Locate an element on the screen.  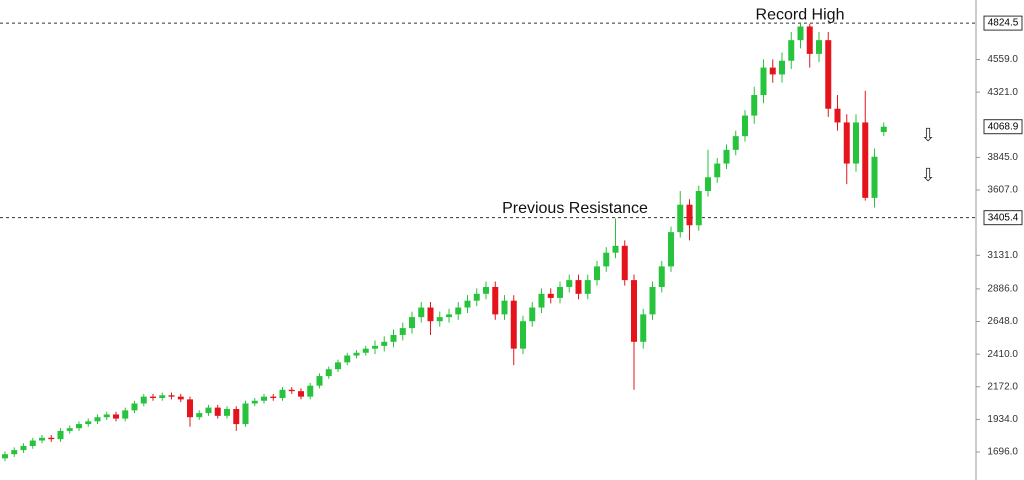
price-tag: 4068.9 is located at coordinates (1003, 126).